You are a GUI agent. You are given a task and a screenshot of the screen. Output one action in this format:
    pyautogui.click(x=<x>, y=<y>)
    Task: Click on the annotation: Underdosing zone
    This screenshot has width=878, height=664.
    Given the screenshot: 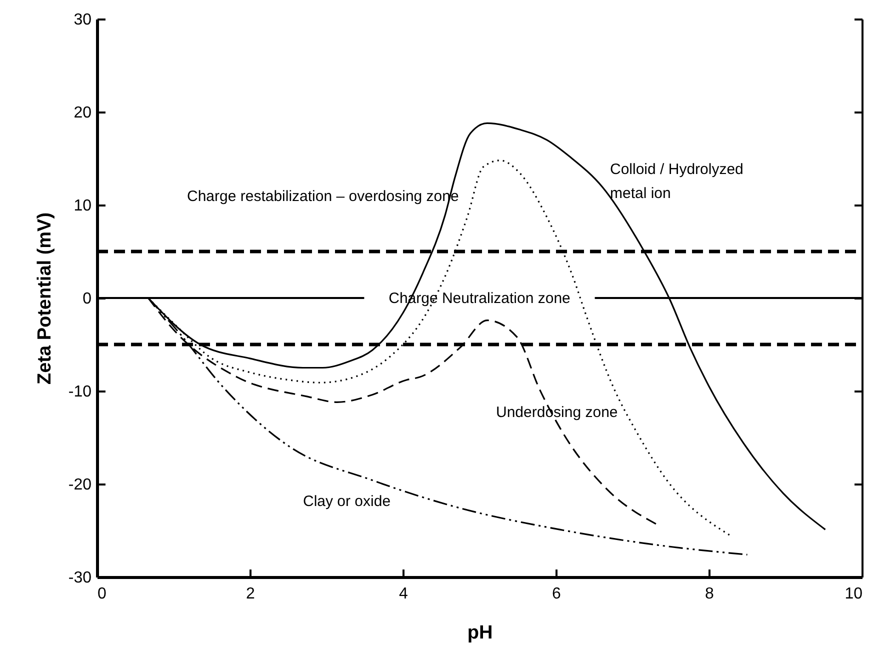 What is the action you would take?
    pyautogui.click(x=557, y=412)
    